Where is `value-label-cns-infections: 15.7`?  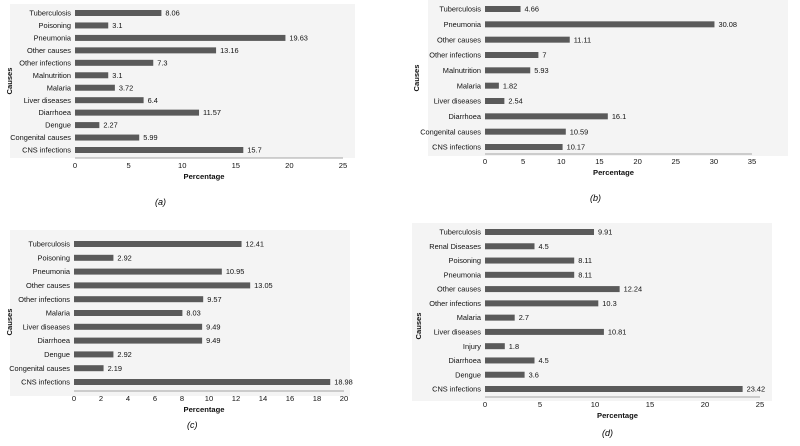 value-label-cns-infections: 15.7 is located at coordinates (254, 150).